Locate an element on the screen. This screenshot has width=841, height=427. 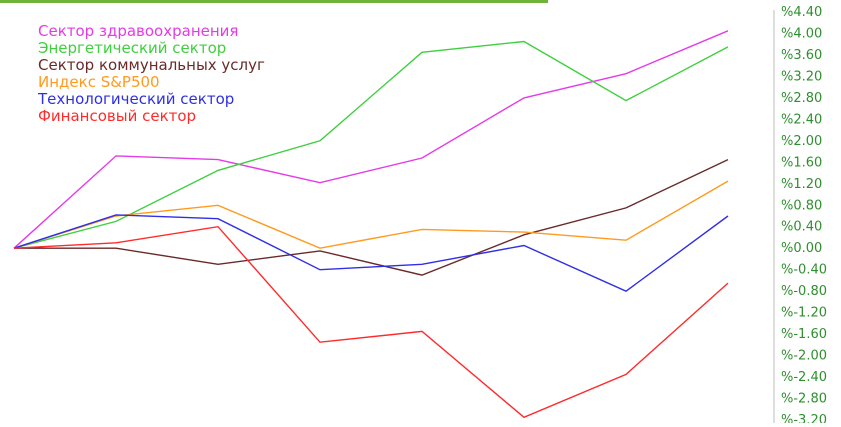
legend-entry-1: Сектор здравоохранения is located at coordinates (138, 31).